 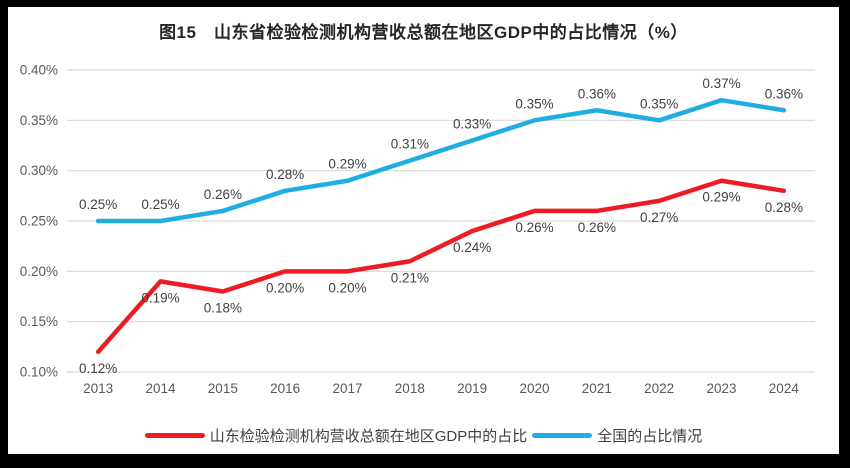 What do you see at coordinates (39, 120) in the screenshot?
I see `y-axis-tick-label: 0.35%` at bounding box center [39, 120].